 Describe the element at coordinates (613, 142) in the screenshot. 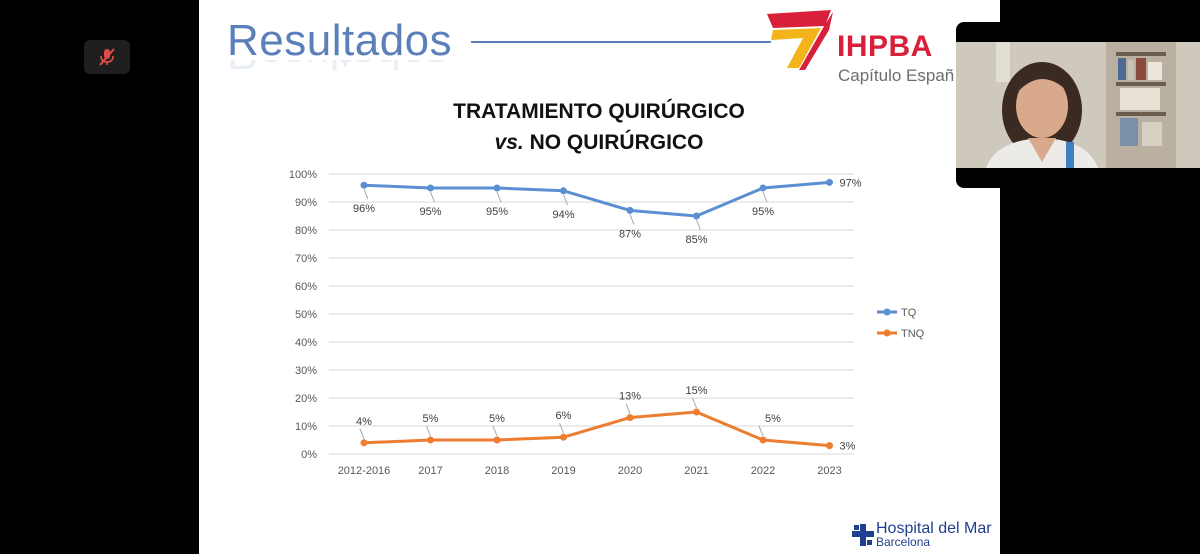

I see `chart-title-line2-rest: NO QUIRÚRGICO` at that location.